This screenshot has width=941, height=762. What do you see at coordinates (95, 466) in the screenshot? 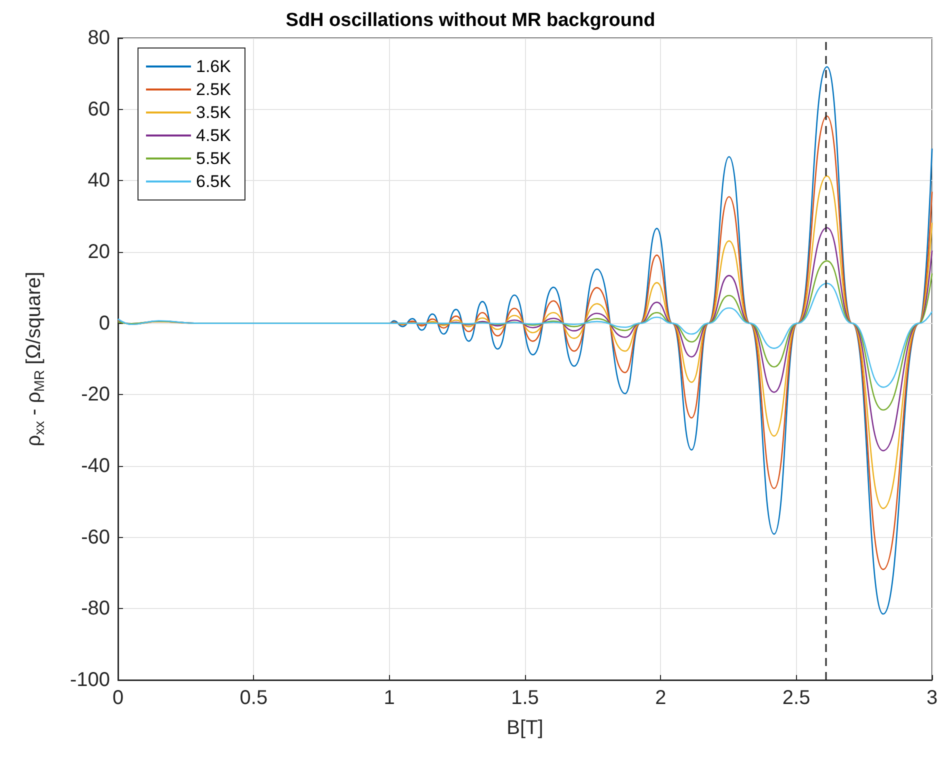
I see `y-tick-label: -40` at bounding box center [95, 466].